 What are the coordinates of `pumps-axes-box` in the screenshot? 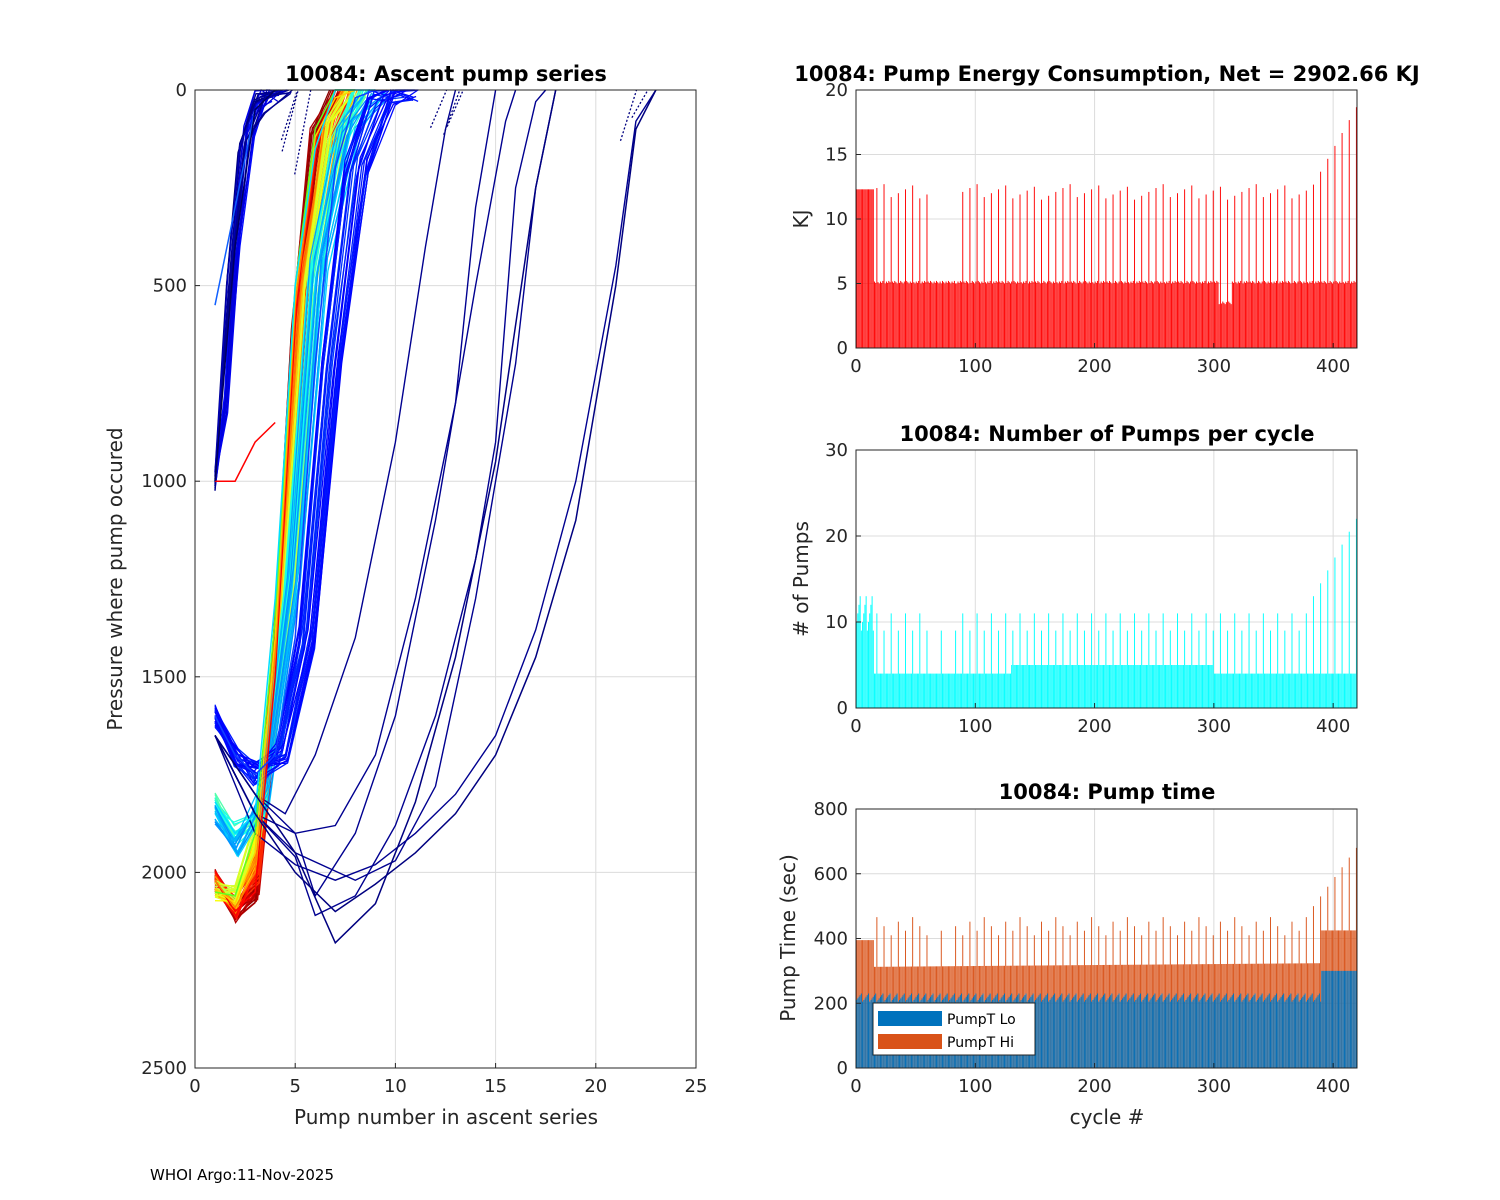 It's located at (1106, 579).